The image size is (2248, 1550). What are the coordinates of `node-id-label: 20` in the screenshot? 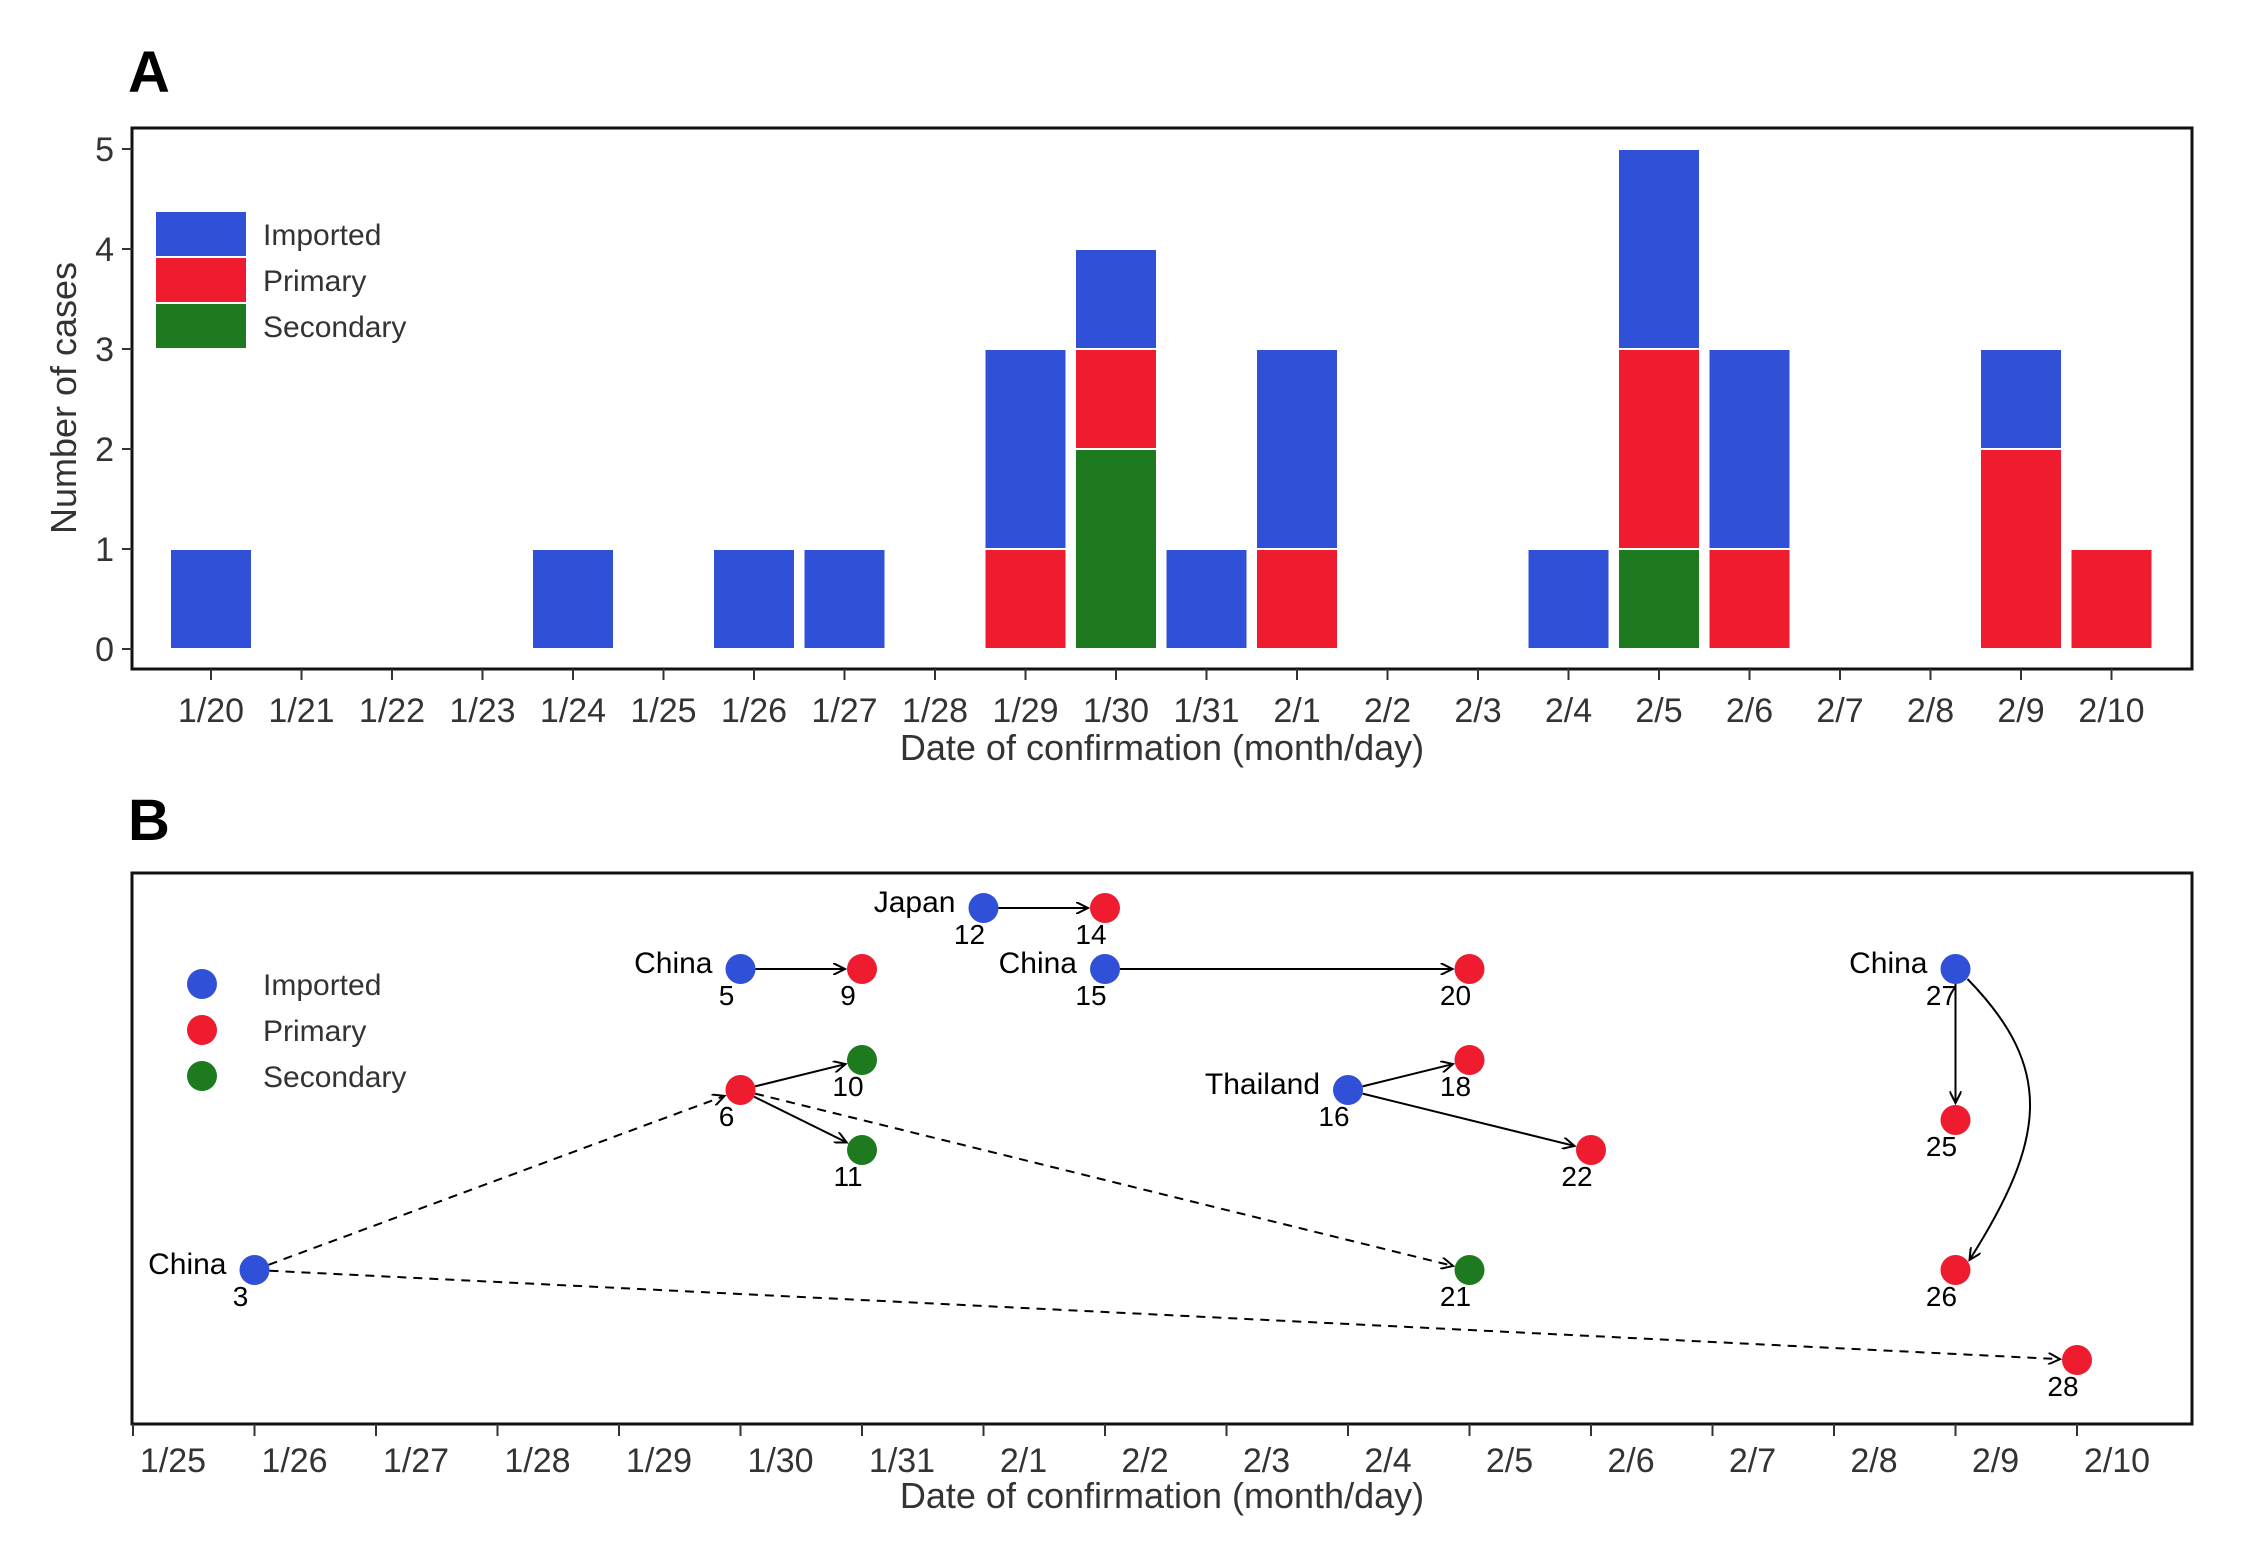 It's located at (1455, 995).